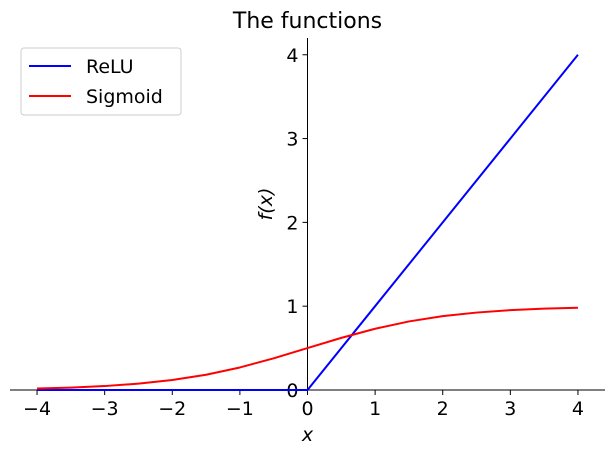 Image resolution: width=615 pixels, height=455 pixels. Describe the element at coordinates (292, 307) in the screenshot. I see `y-tick-label: 1` at that location.